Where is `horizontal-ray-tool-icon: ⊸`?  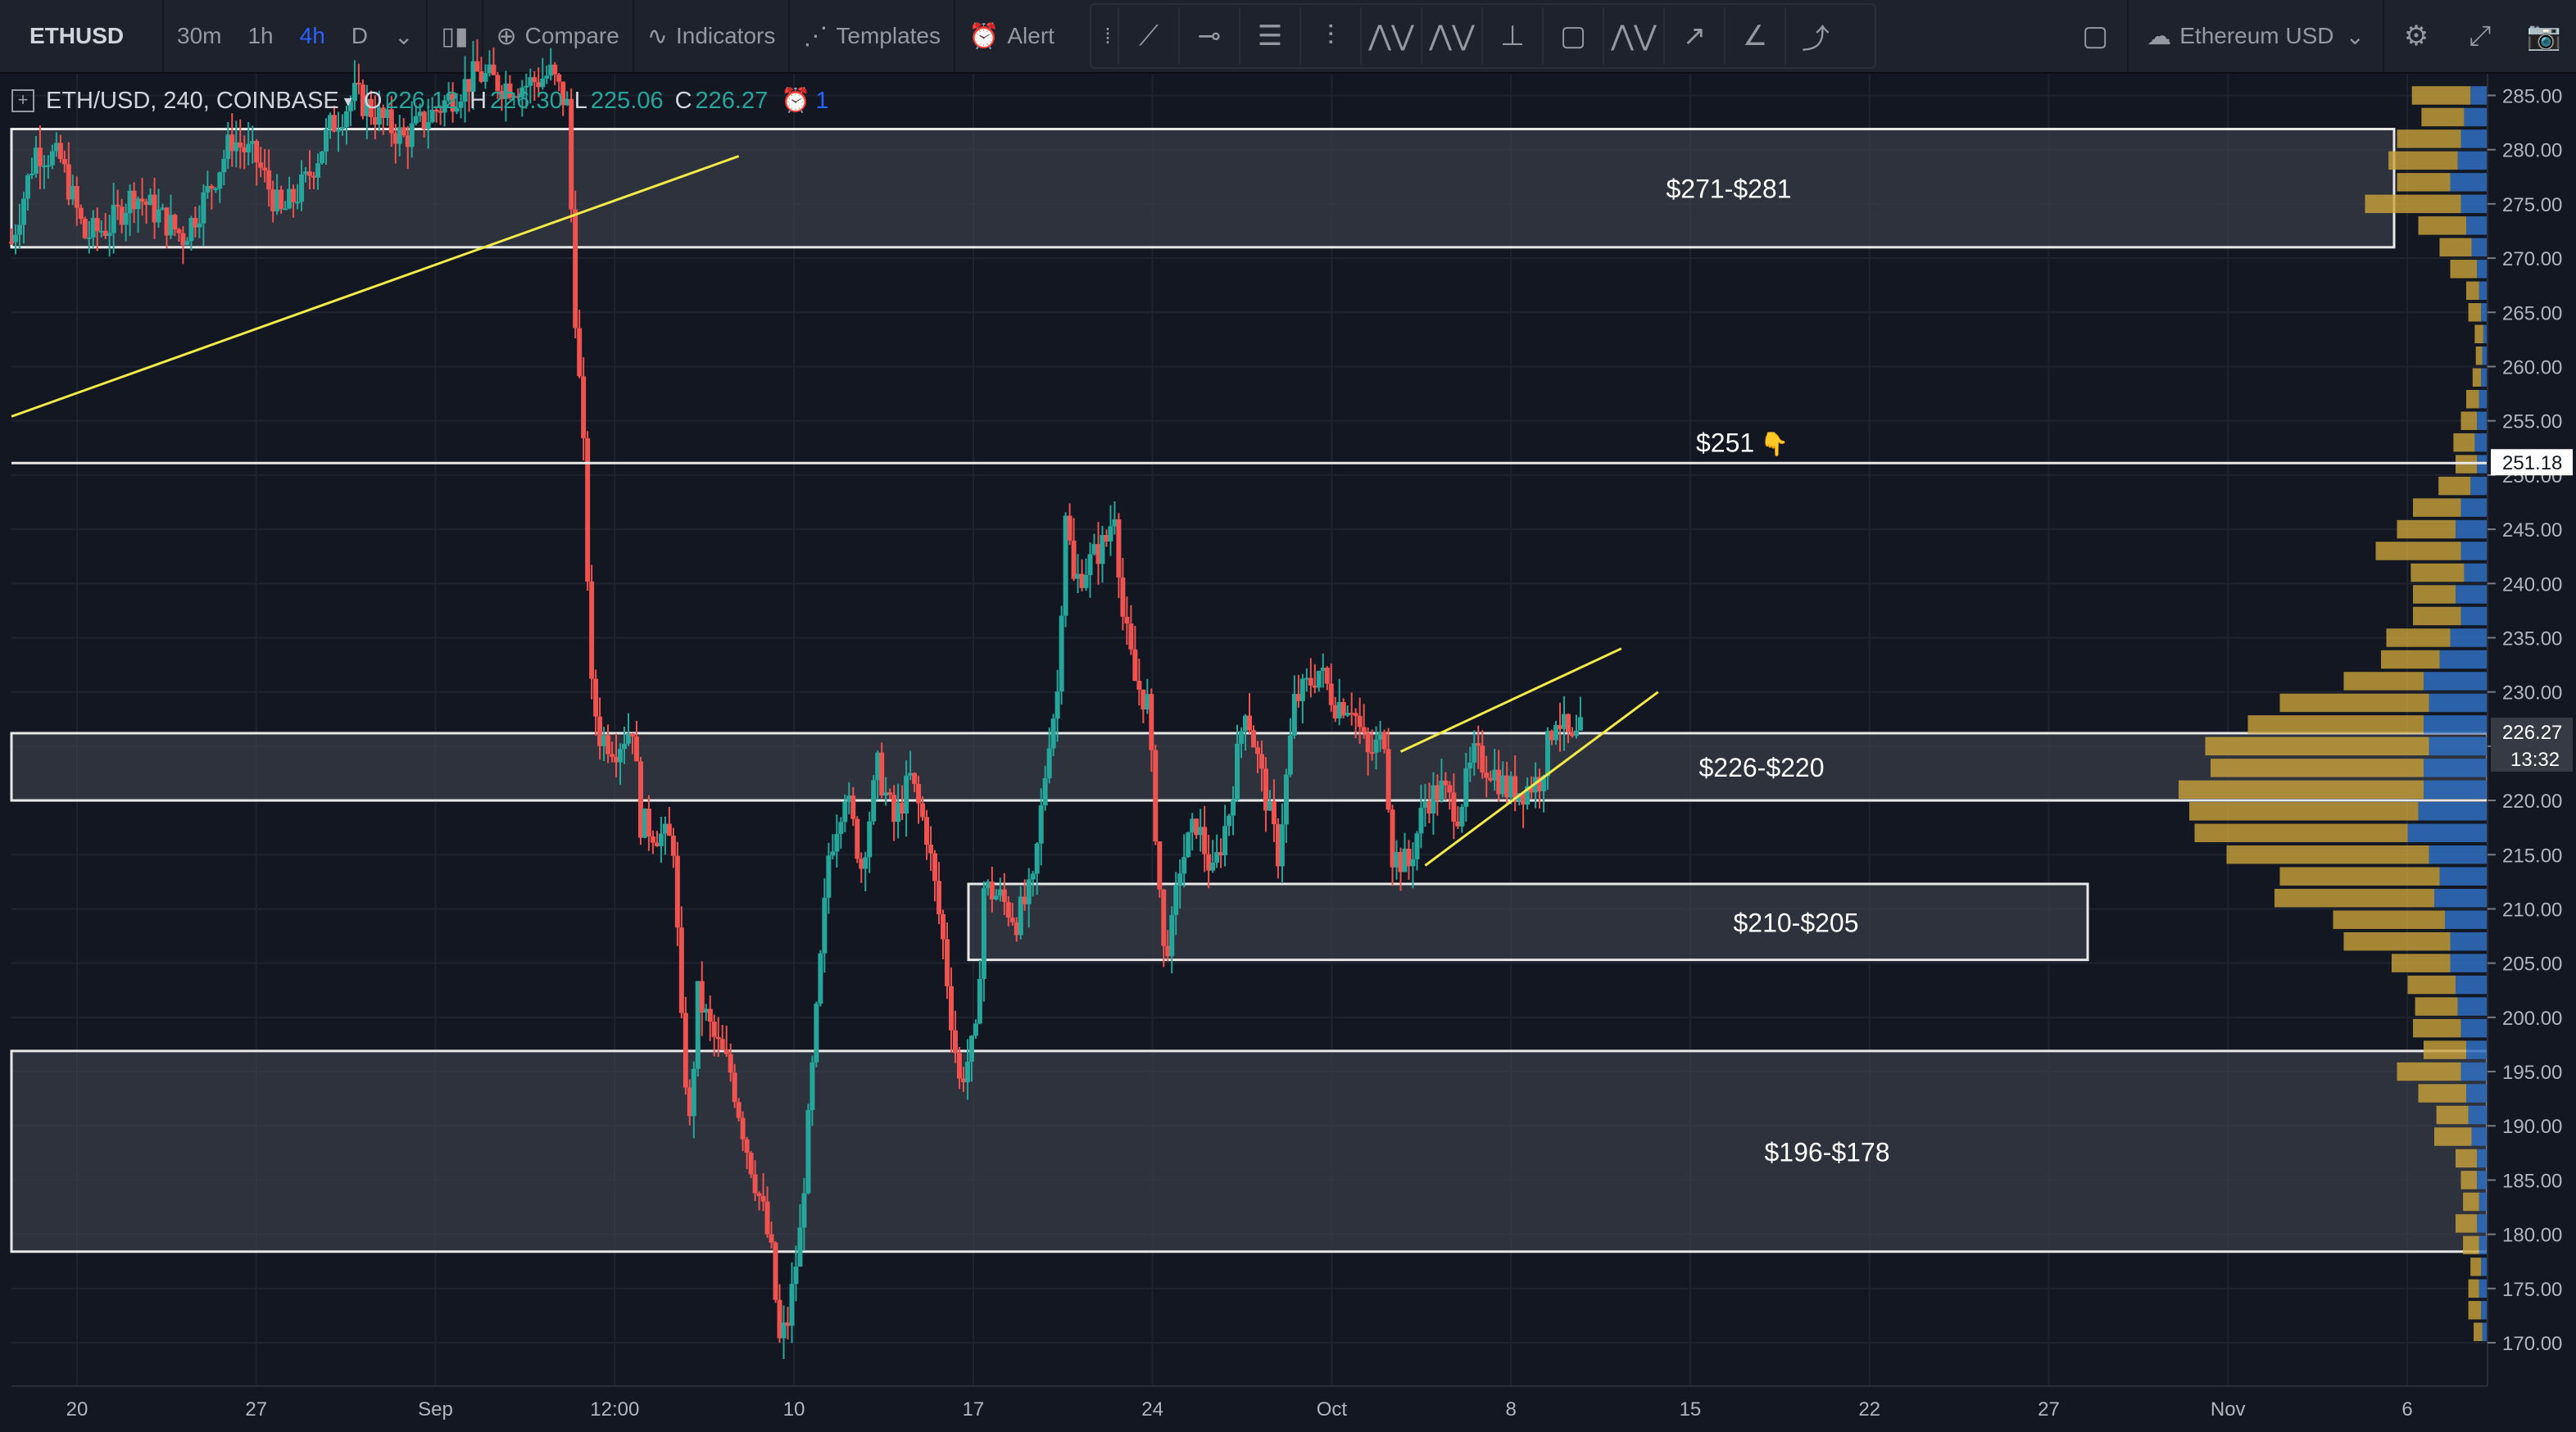 horizontal-ray-tool-icon: ⊸ is located at coordinates (1210, 36).